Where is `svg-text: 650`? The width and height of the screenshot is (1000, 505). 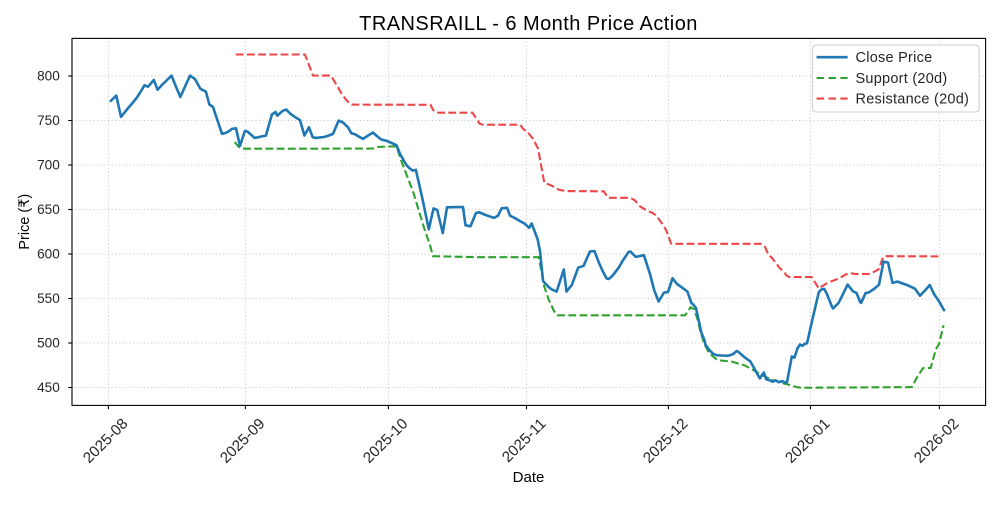
svg-text: 650 is located at coordinates (48, 209).